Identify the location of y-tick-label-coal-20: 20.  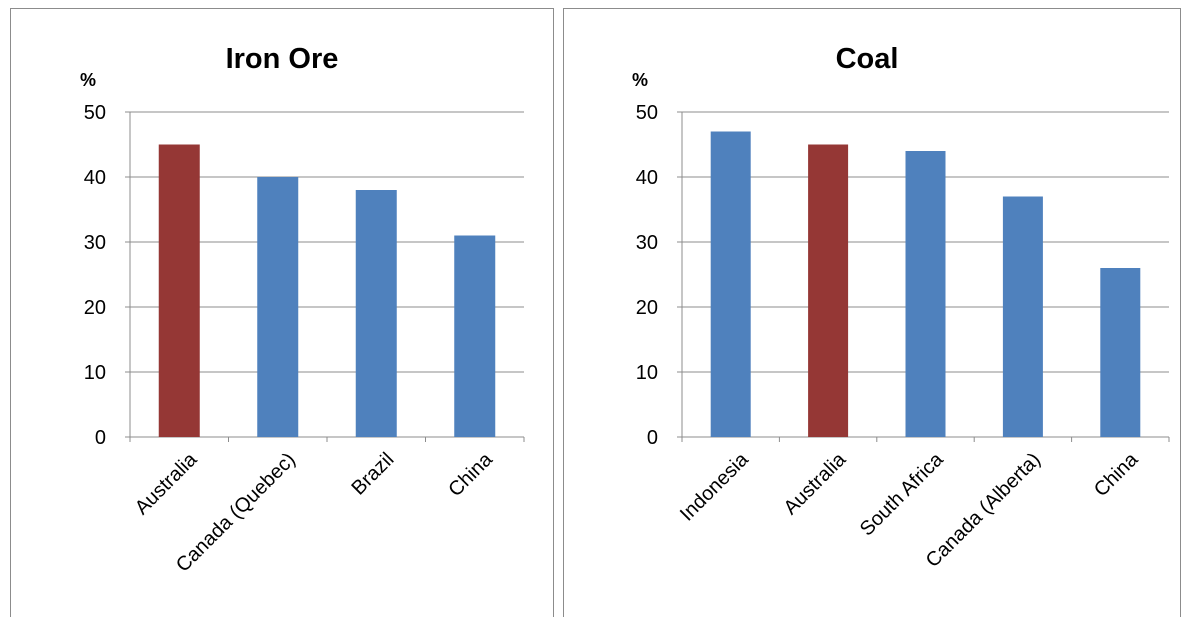
(647, 308).